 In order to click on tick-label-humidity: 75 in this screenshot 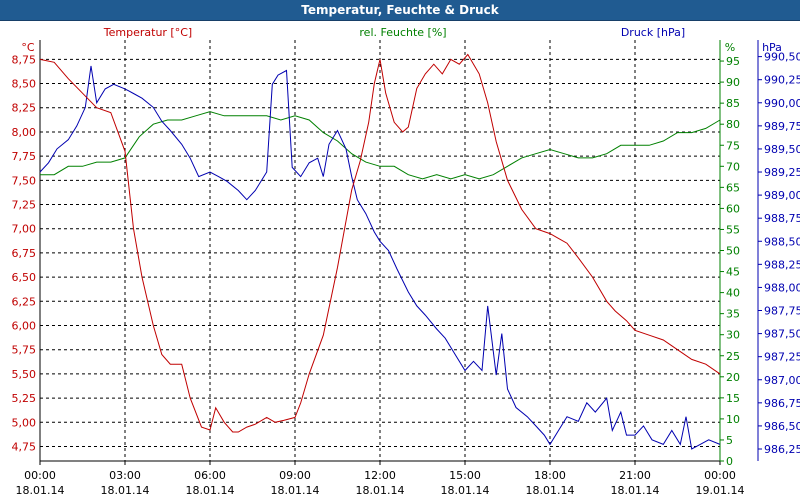, I will do `click(733, 145)`.